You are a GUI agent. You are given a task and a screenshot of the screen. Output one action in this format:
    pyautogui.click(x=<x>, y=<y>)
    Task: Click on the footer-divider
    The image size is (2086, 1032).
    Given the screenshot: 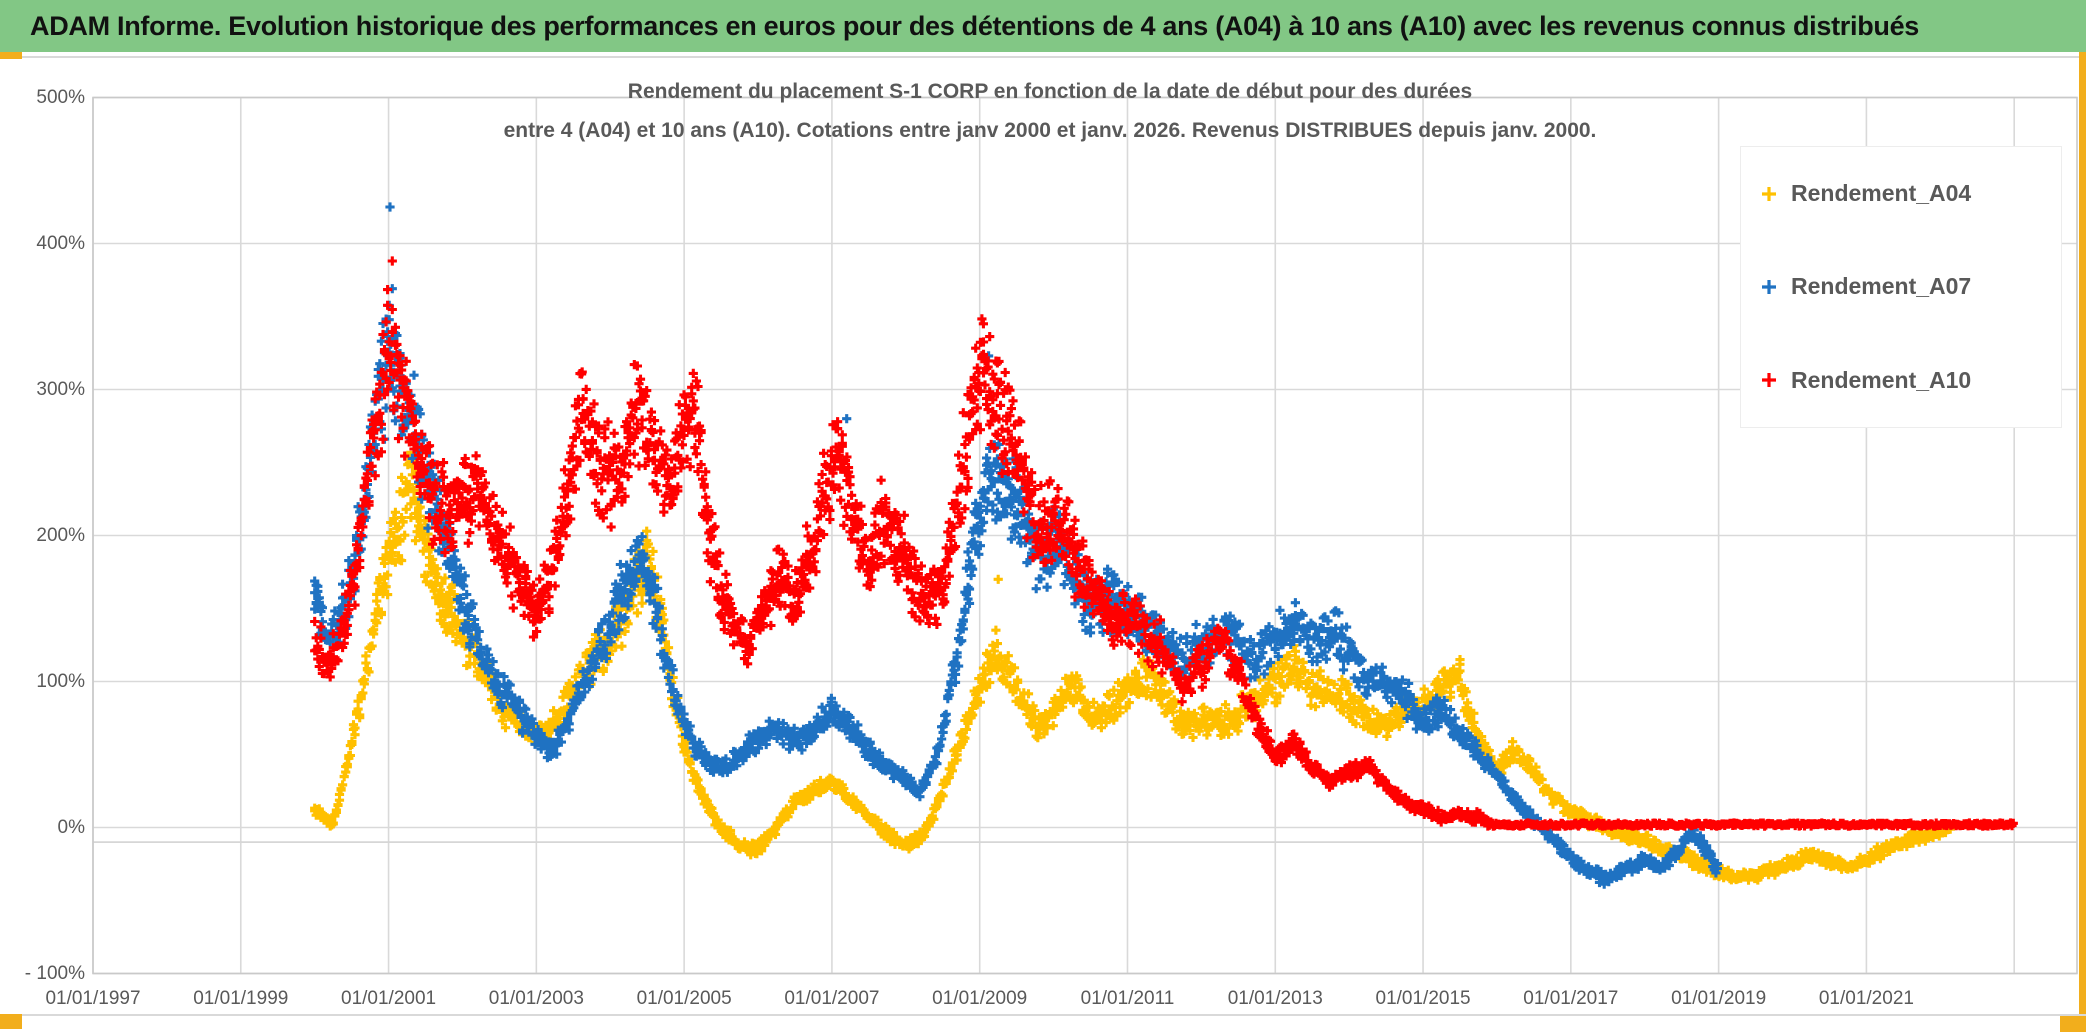 What is the action you would take?
    pyautogui.click(x=1043, y=1015)
    